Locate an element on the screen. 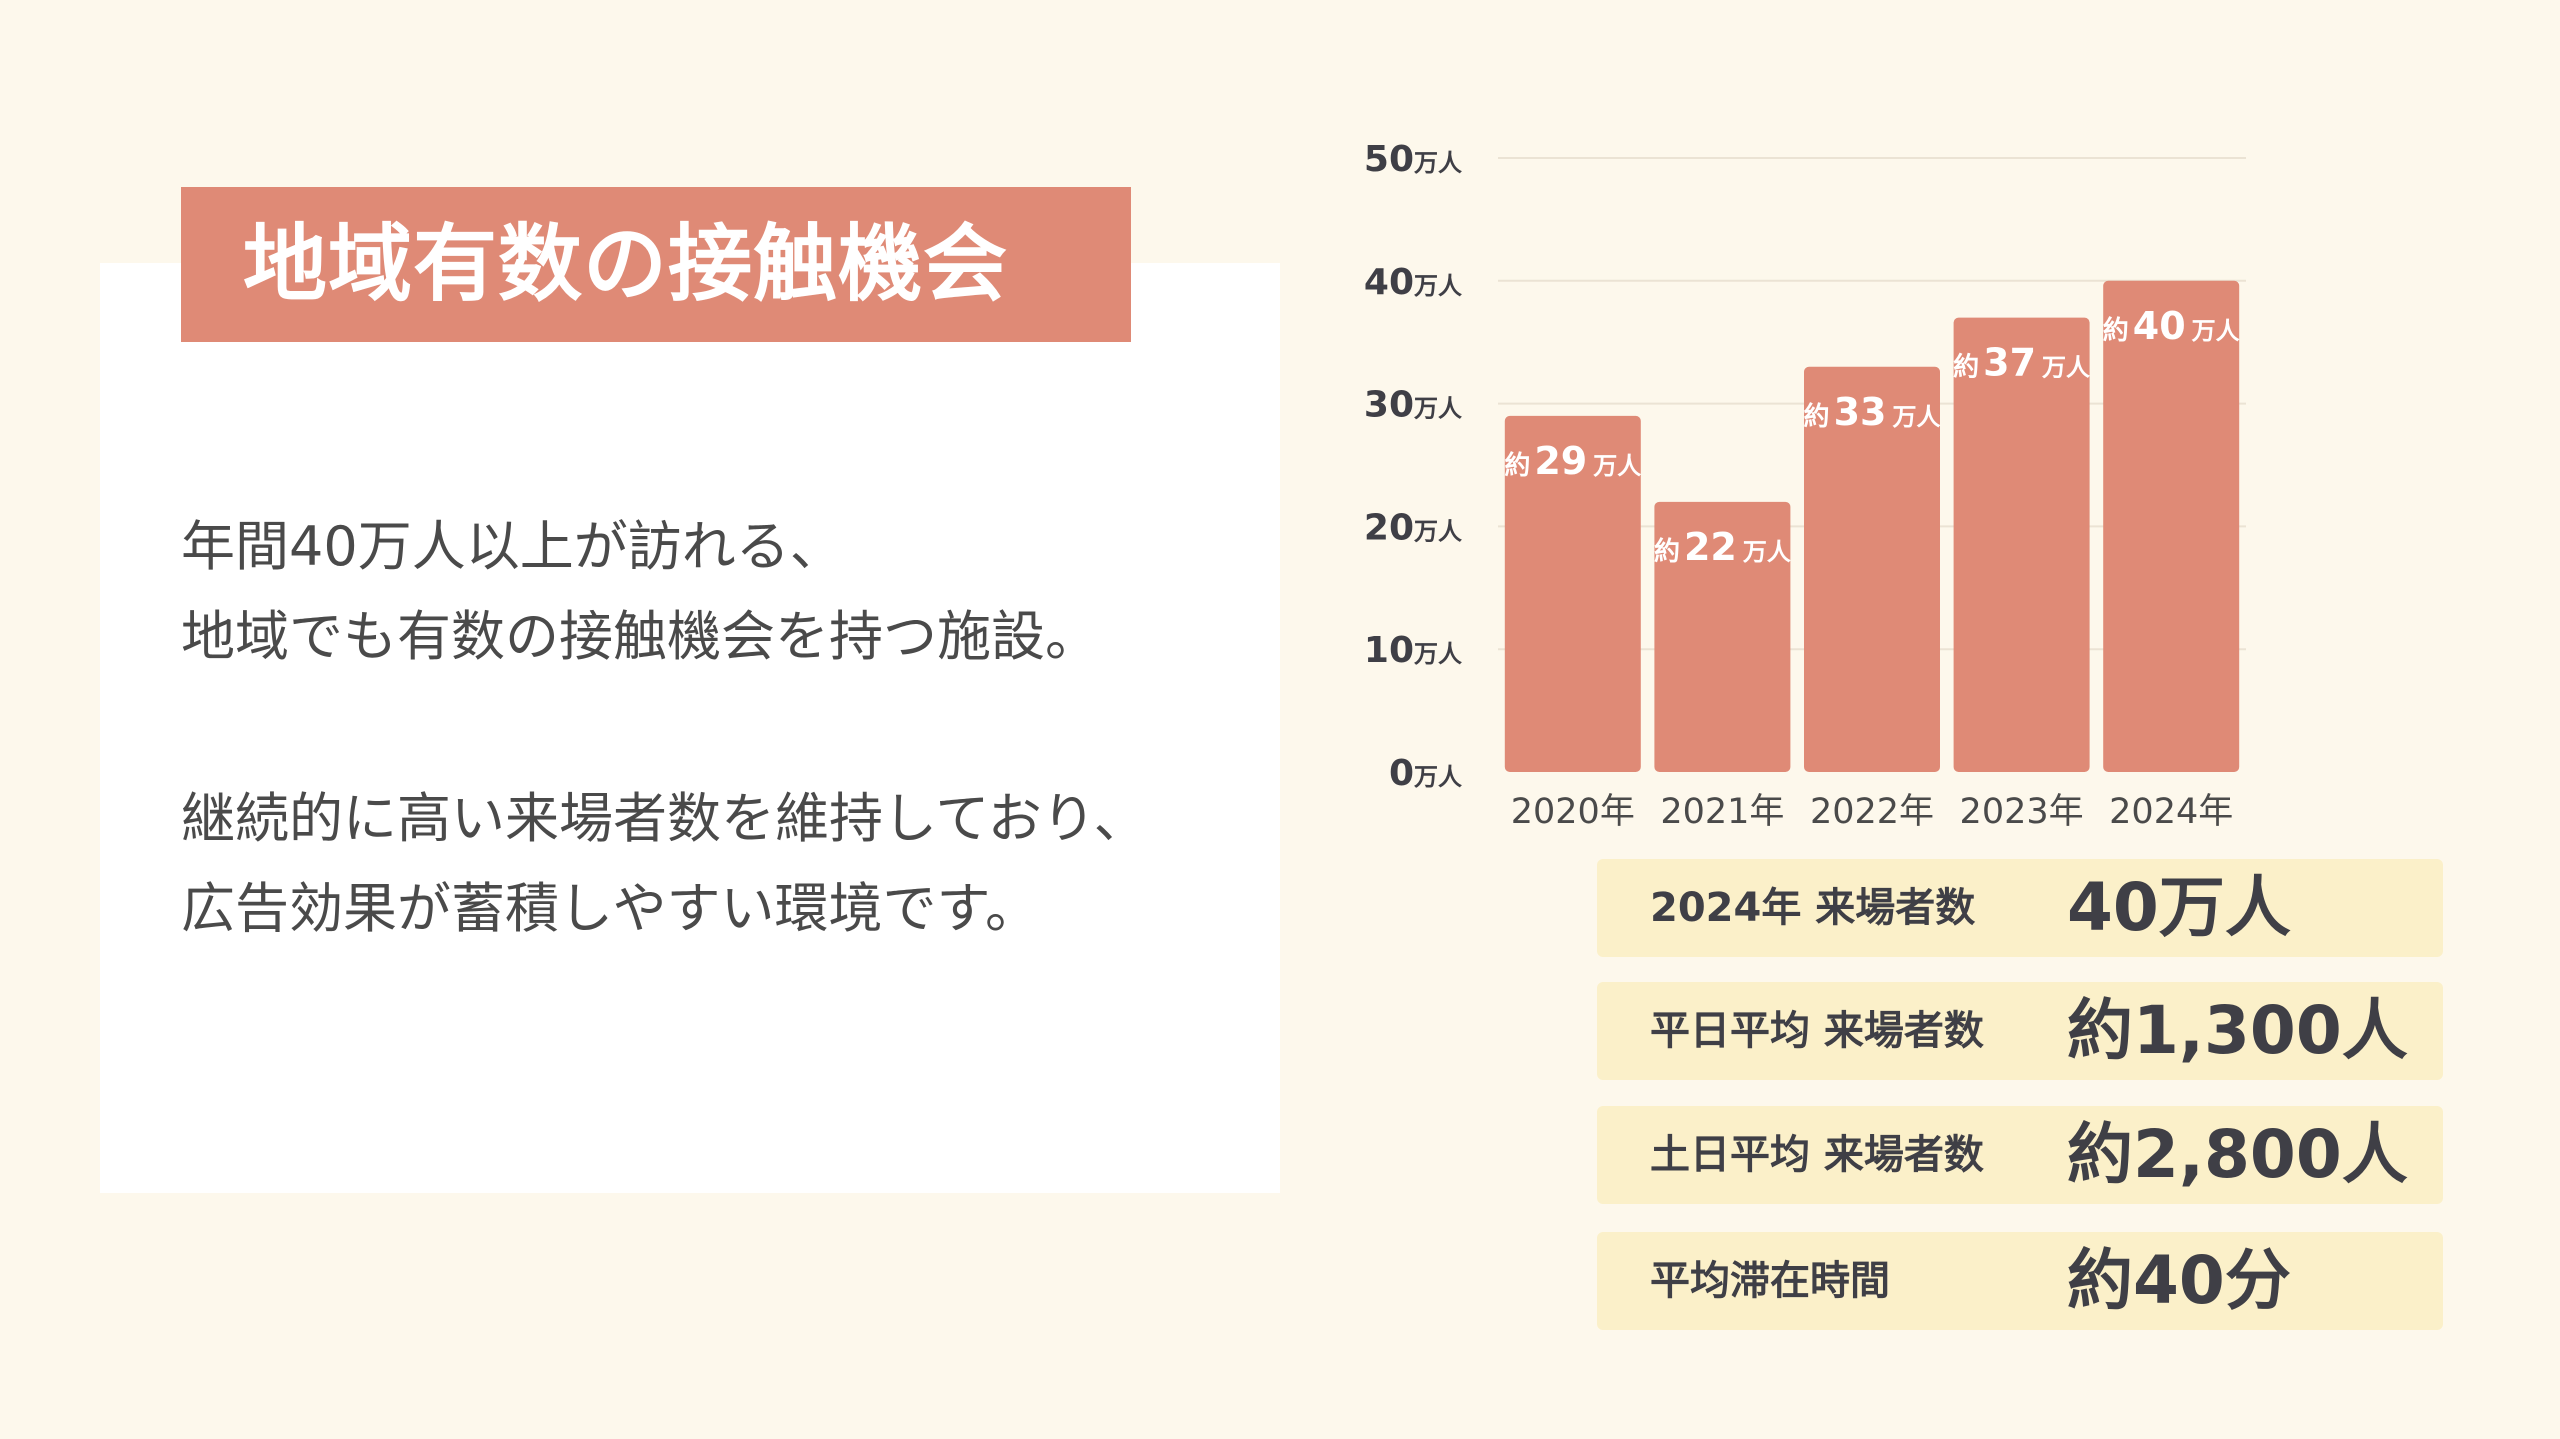  body-line: 年間40万人以上が訪れる、 is located at coordinates (512, 546).